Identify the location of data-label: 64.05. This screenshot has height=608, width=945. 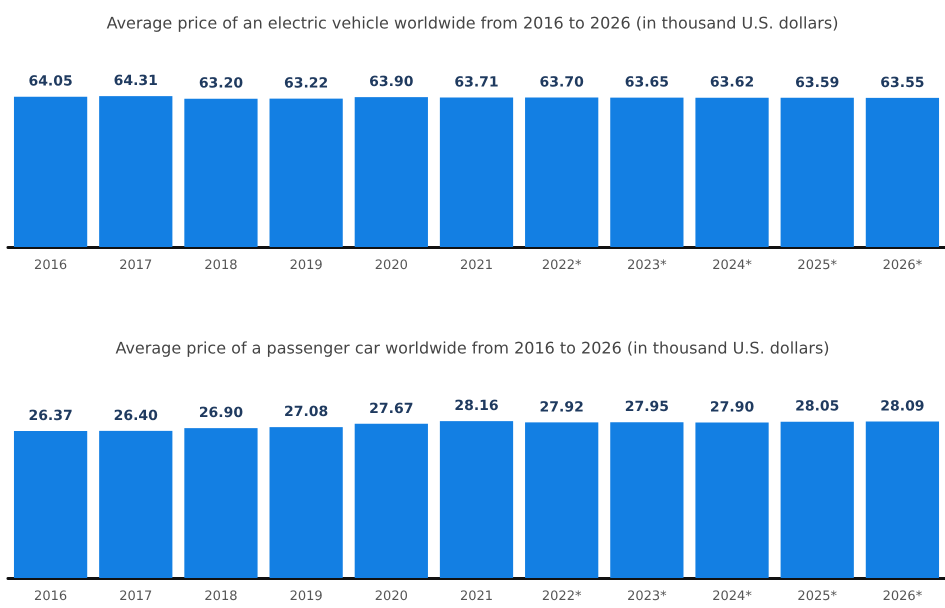
(50, 82).